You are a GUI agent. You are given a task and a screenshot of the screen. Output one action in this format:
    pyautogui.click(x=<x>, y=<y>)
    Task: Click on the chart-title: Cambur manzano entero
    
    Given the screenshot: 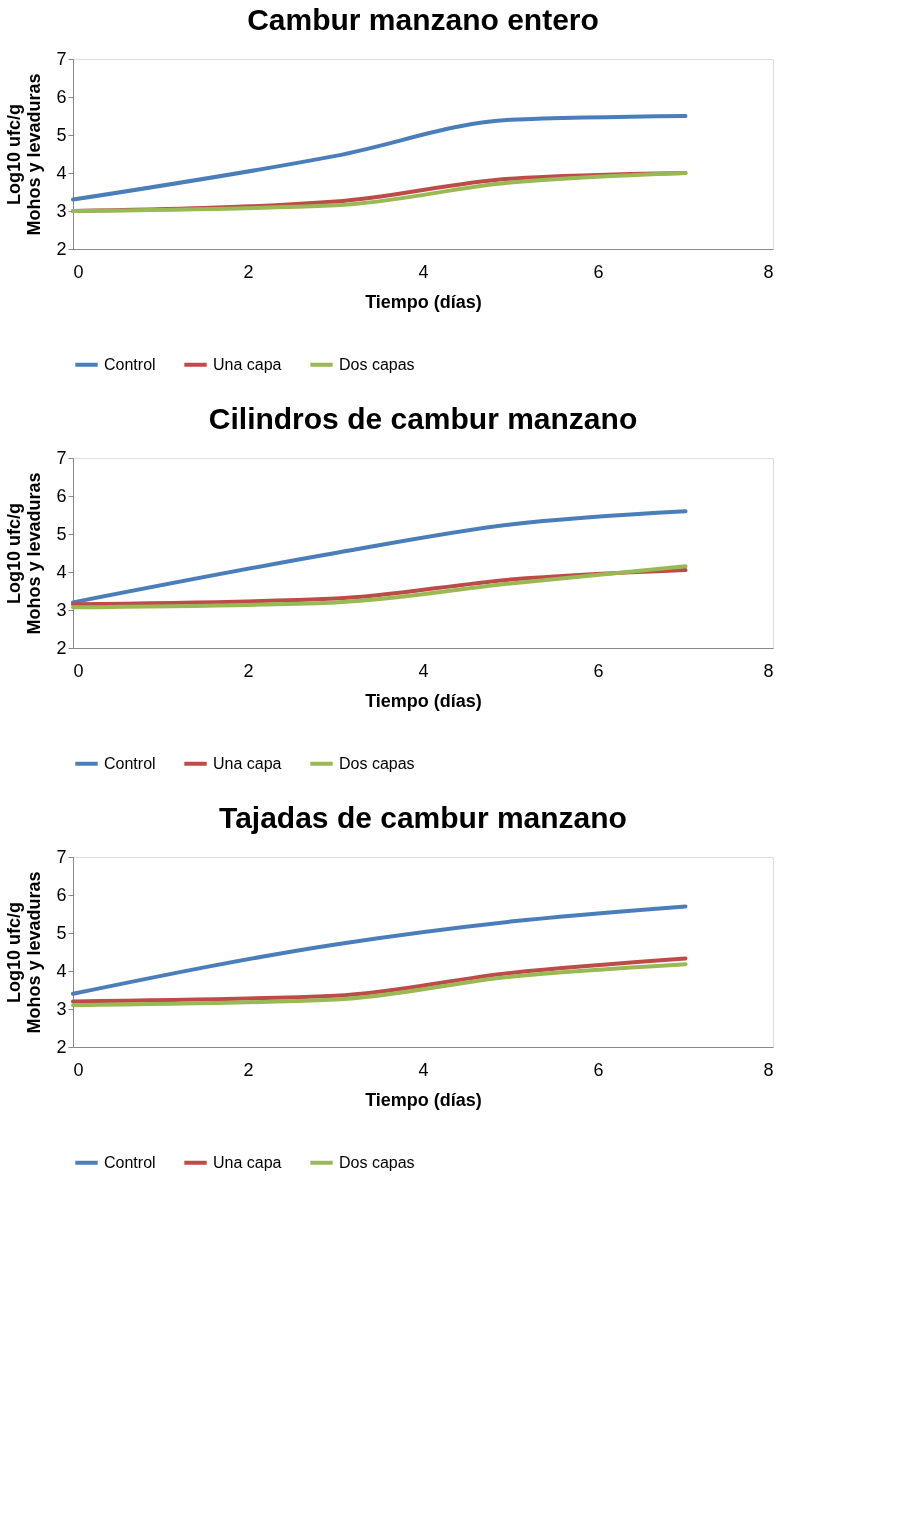 What is the action you would take?
    pyautogui.click(x=423, y=19)
    